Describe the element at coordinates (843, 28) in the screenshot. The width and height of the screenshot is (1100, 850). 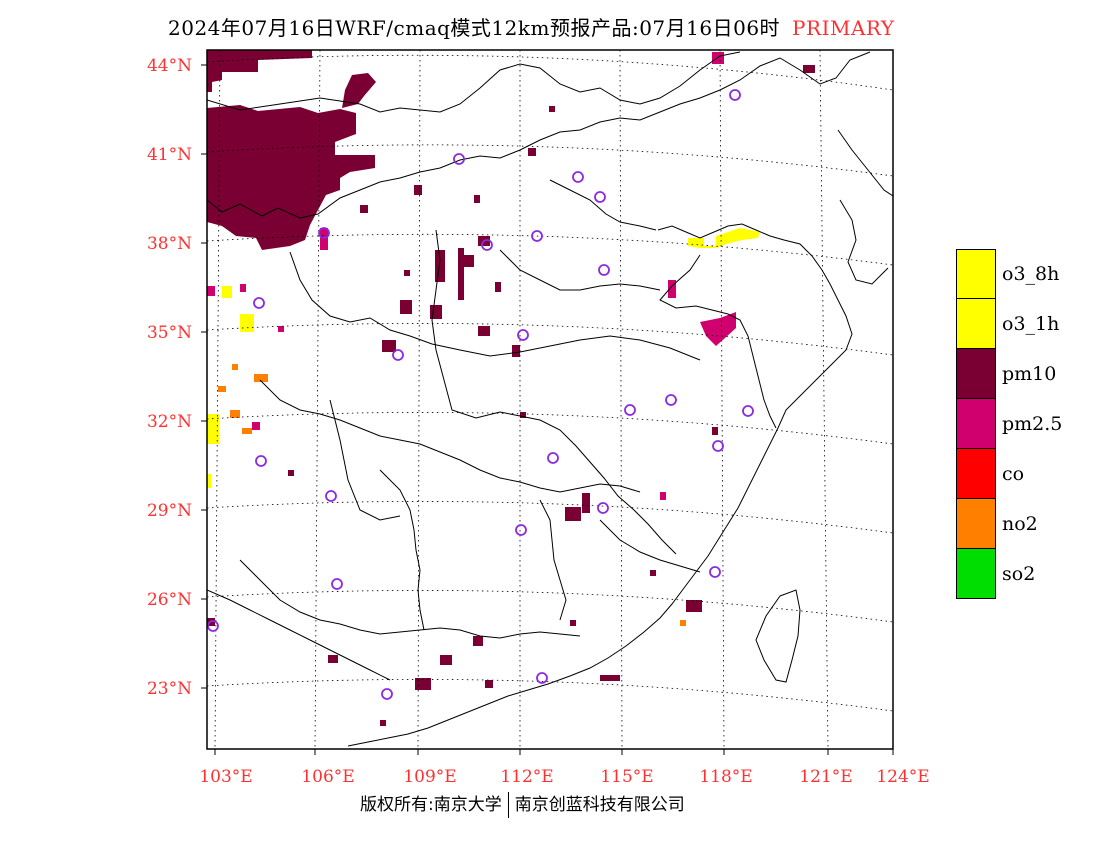
I see `status-label: PRIMARY` at that location.